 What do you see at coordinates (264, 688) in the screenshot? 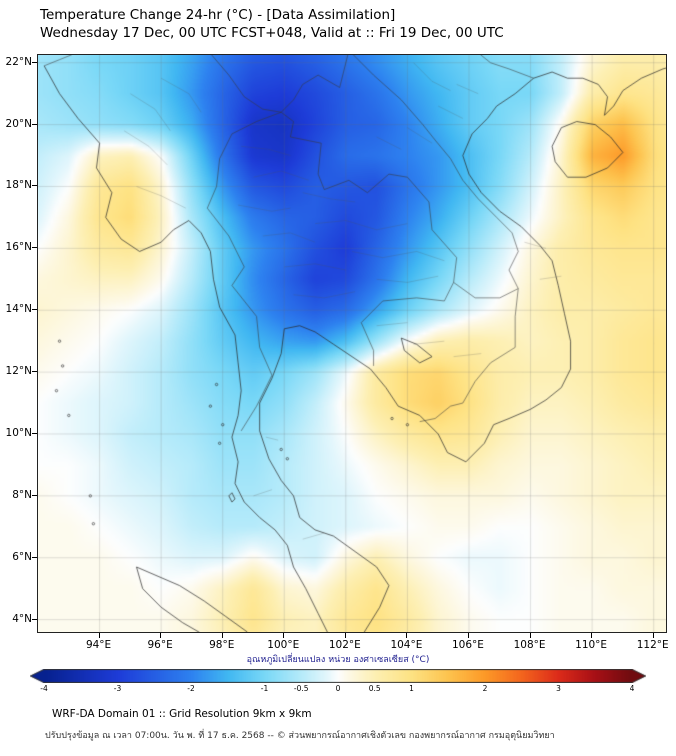
I see `colorbar-tick-label: -1` at bounding box center [264, 688].